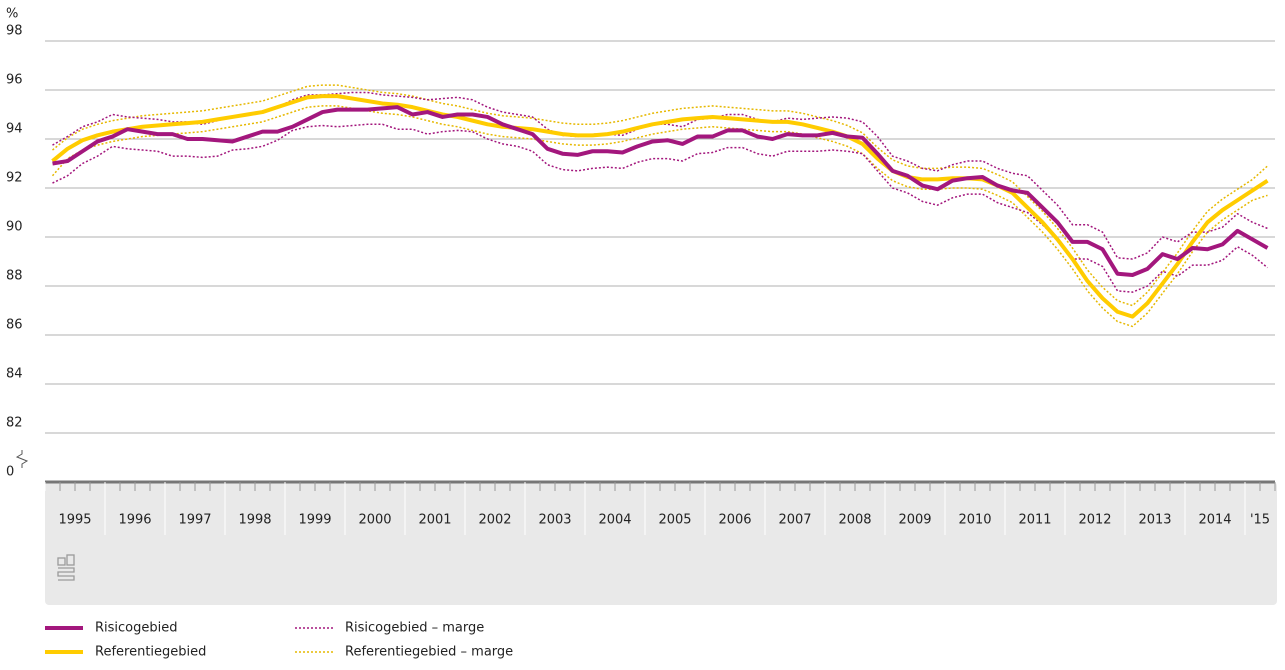 The height and width of the screenshot is (670, 1285). Describe the element at coordinates (414, 628) in the screenshot. I see `legend-label: Risicogebied – marge` at that location.